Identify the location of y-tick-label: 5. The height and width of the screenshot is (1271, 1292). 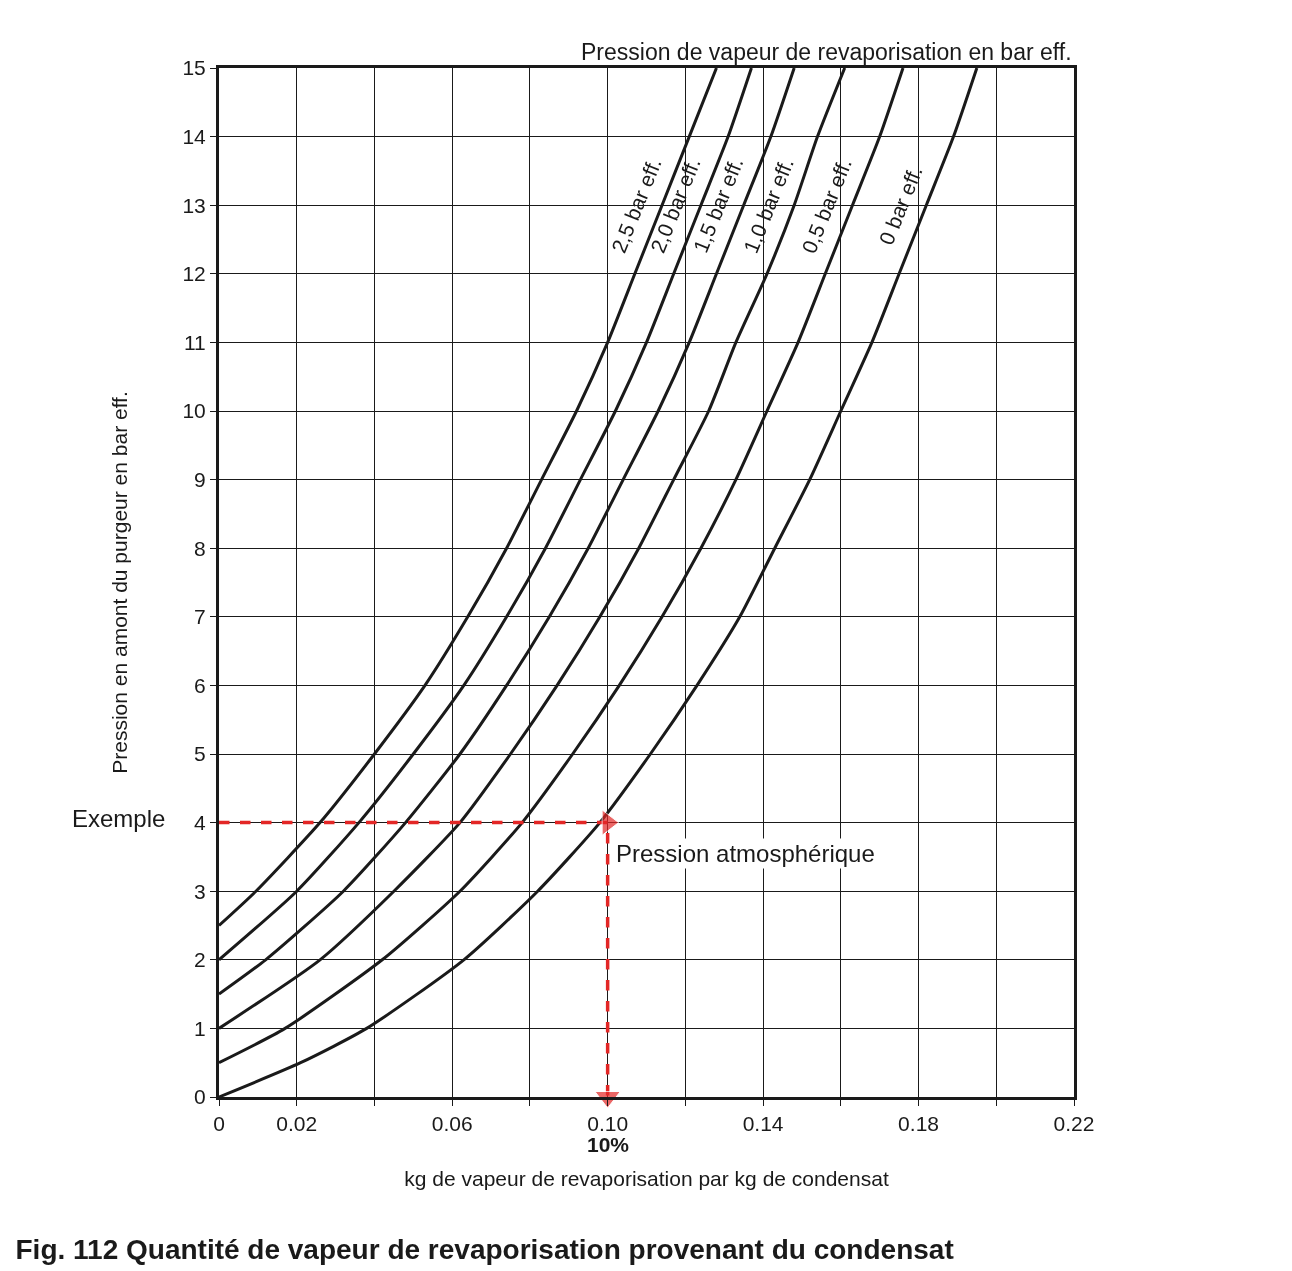
(200, 754).